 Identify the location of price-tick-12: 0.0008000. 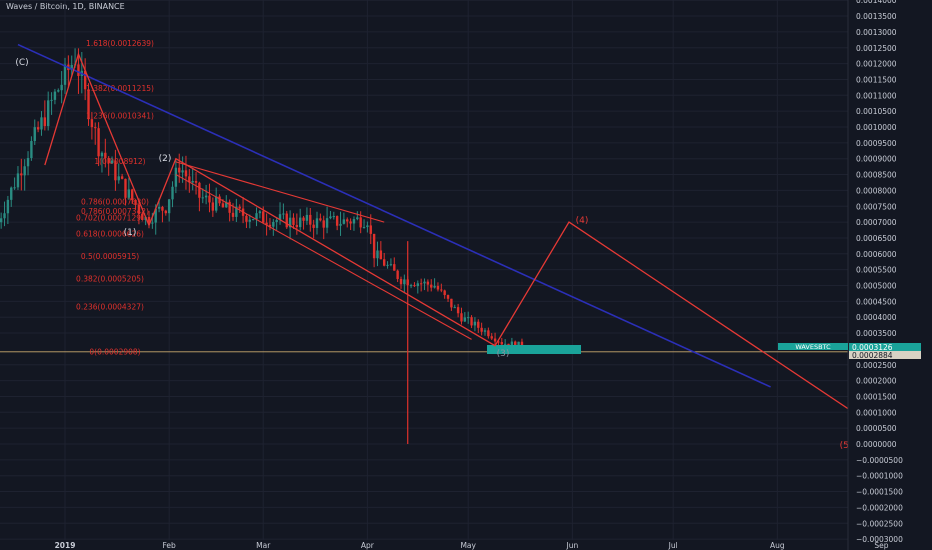
(876, 190).